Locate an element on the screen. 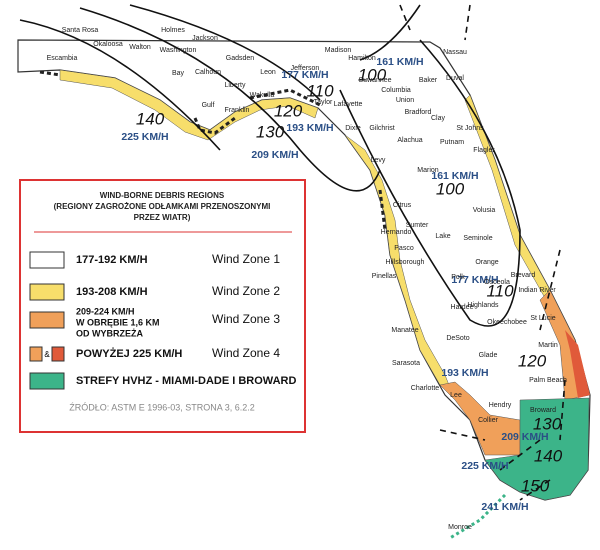 The width and height of the screenshot is (600, 550). county-name: Taylor is located at coordinates (323, 102).